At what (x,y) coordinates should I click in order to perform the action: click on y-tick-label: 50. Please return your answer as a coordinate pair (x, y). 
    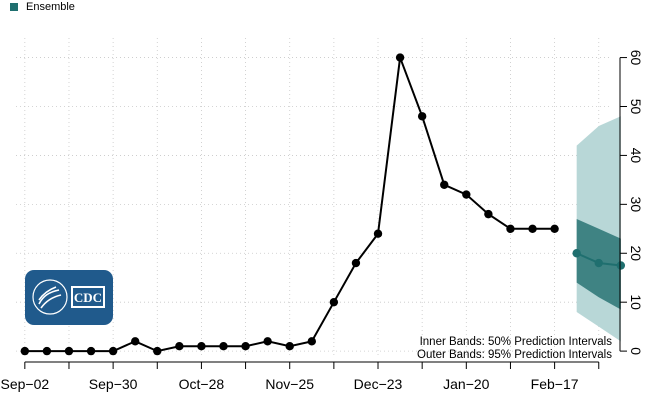
    Looking at the image, I should click on (636, 107).